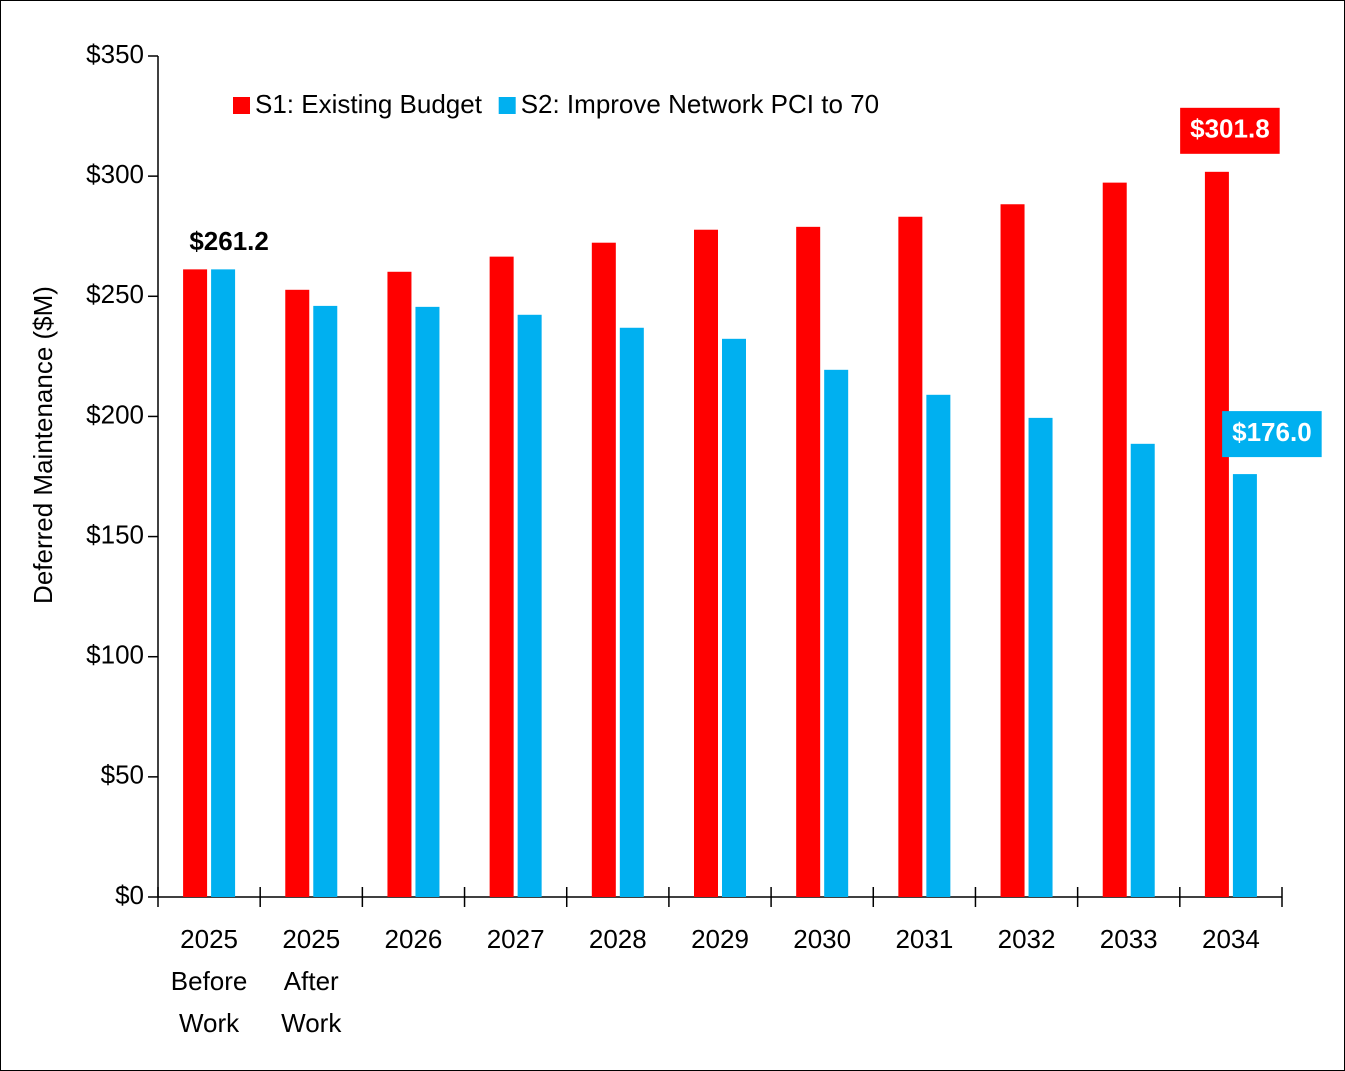 The width and height of the screenshot is (1345, 1071). What do you see at coordinates (924, 939) in the screenshot?
I see `x-tick-label: 2031` at bounding box center [924, 939].